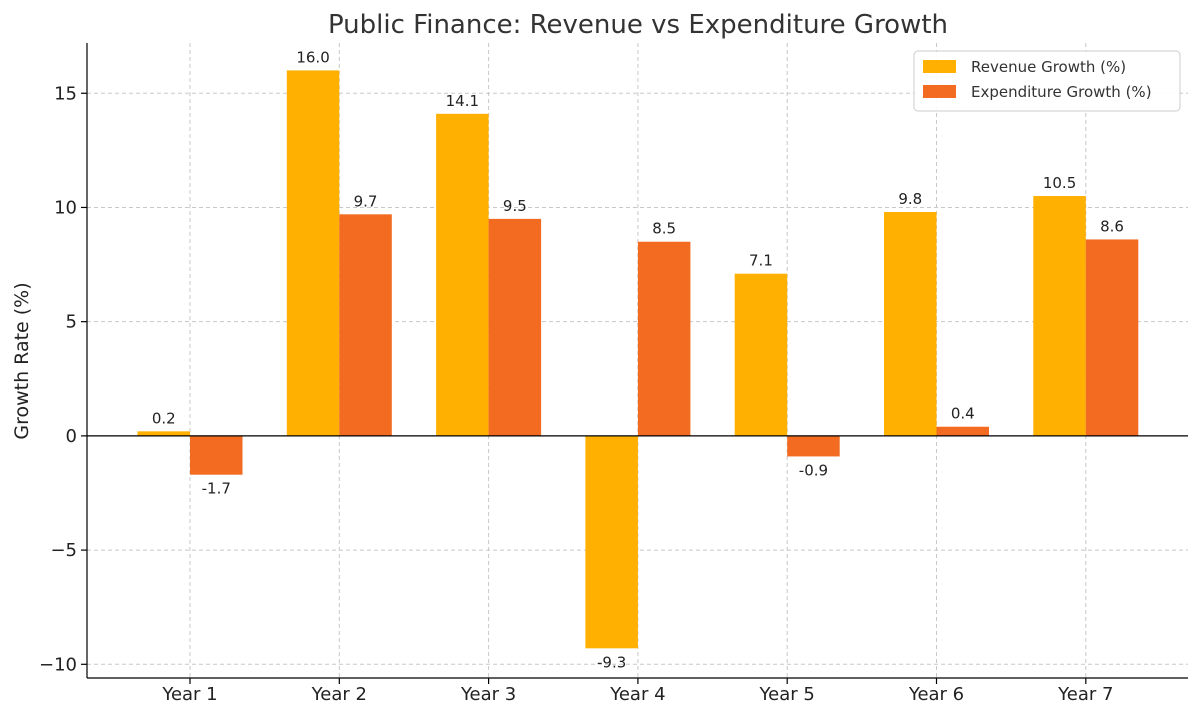 This screenshot has height=716, width=1200. Describe the element at coordinates (761, 261) in the screenshot. I see `revenue-data-label: 7.1` at that location.